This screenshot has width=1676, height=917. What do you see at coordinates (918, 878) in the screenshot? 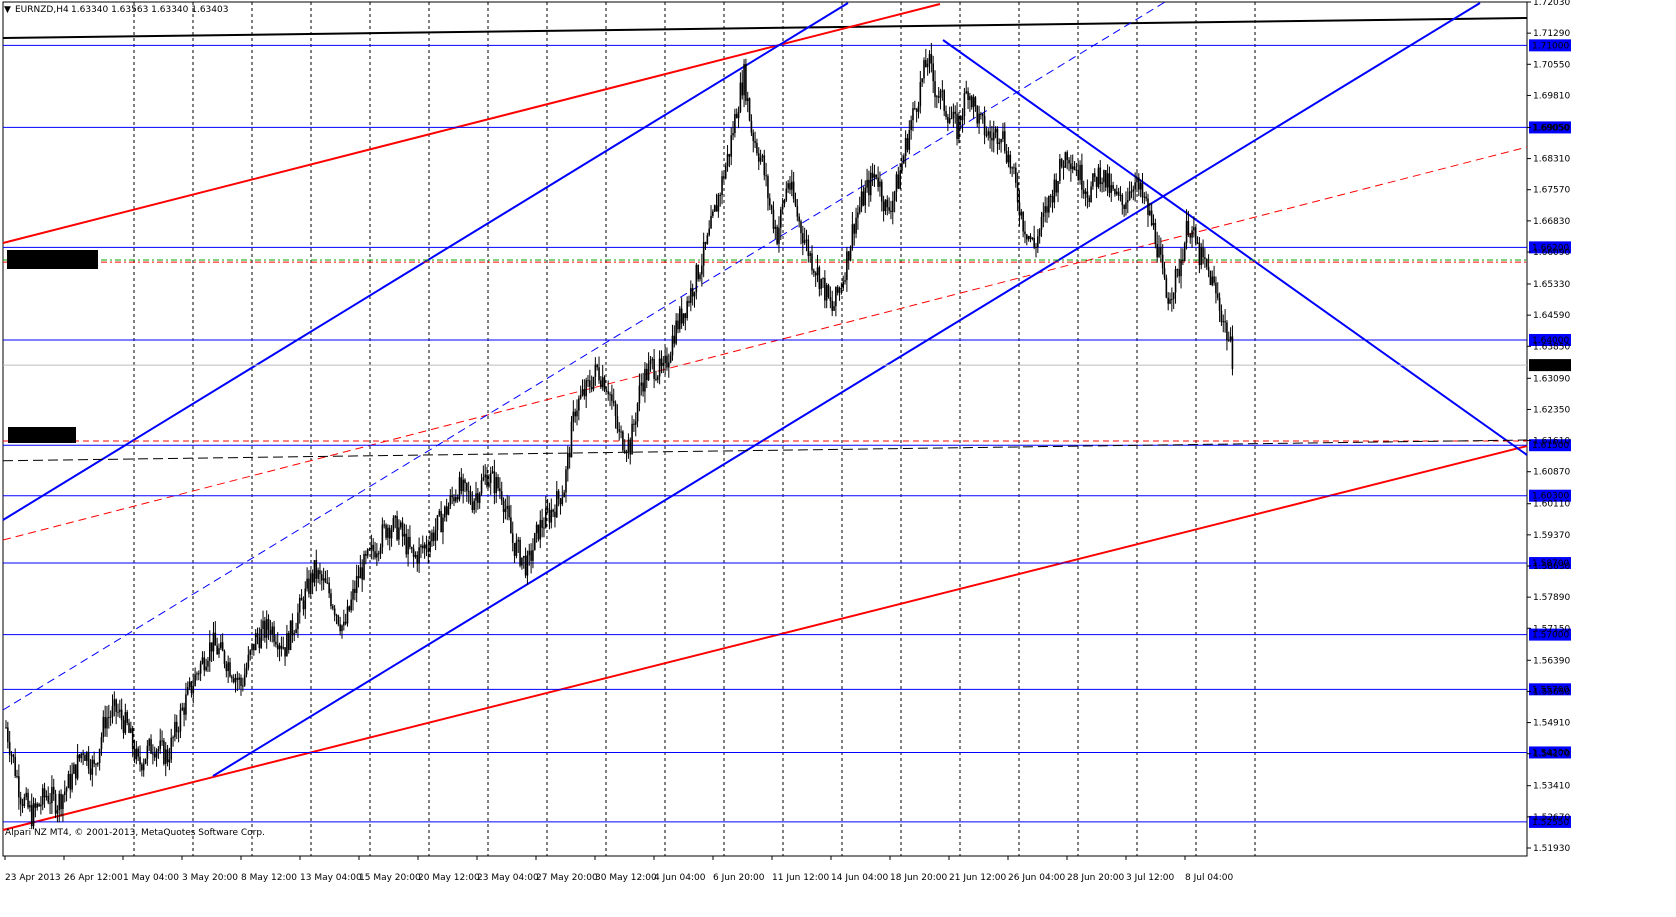
I see `x-tick-label: 18 Jun 20:00` at bounding box center [918, 878].